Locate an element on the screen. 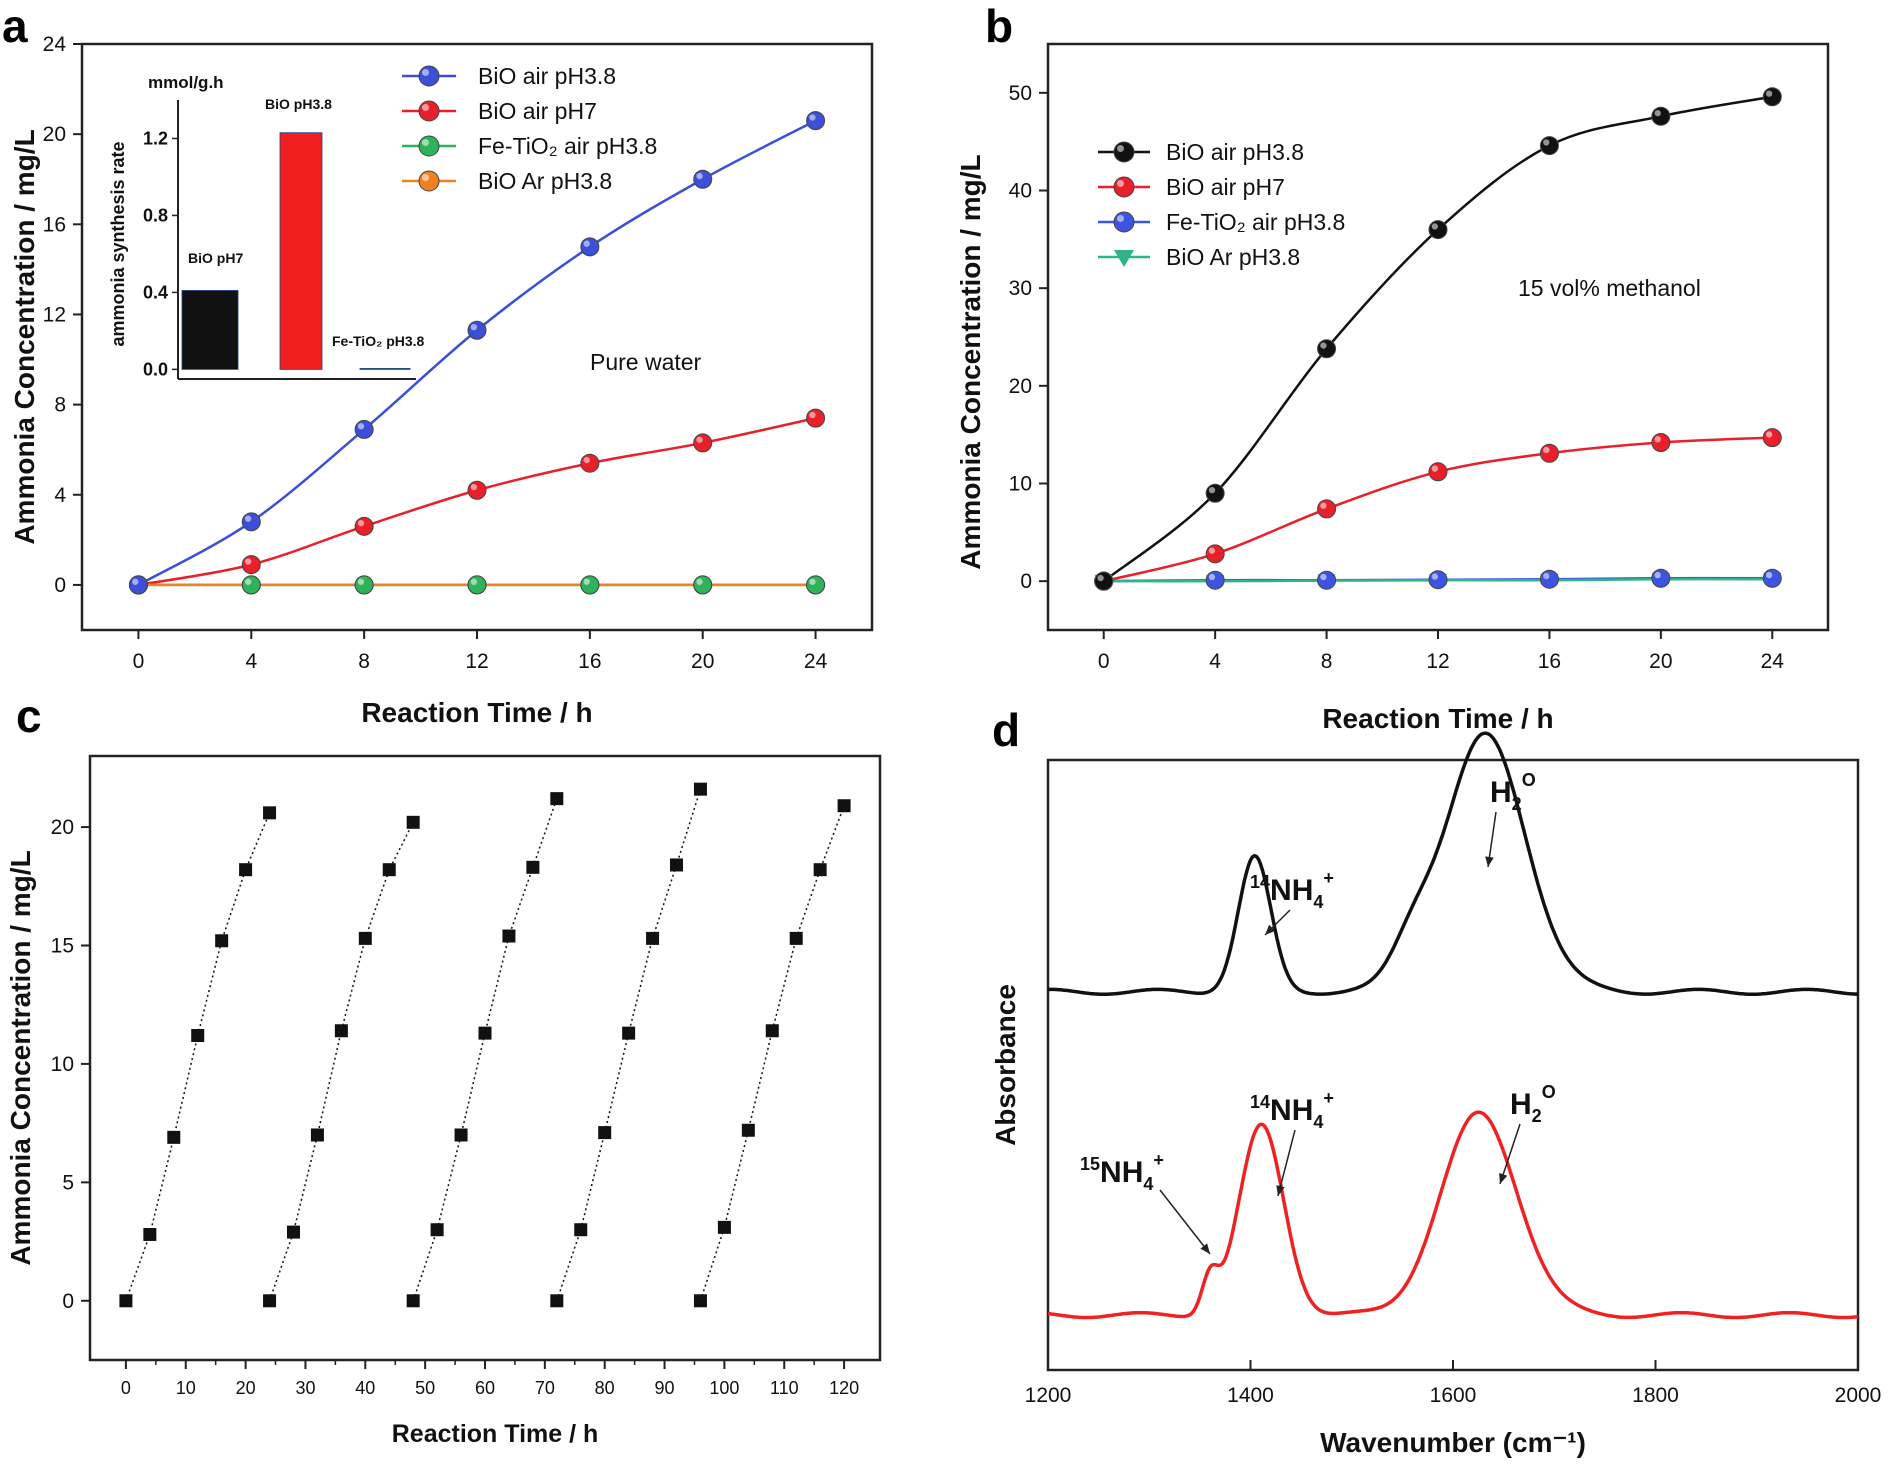 The image size is (1890, 1465). panel-a-legend-label: BiO air pH7 is located at coordinates (537, 111).